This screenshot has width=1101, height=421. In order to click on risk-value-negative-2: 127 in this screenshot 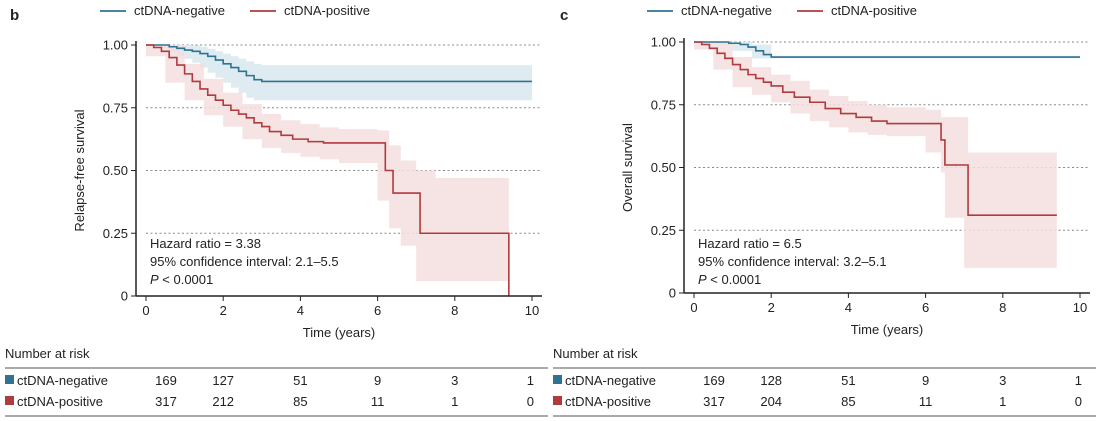, I will do `click(223, 380)`.